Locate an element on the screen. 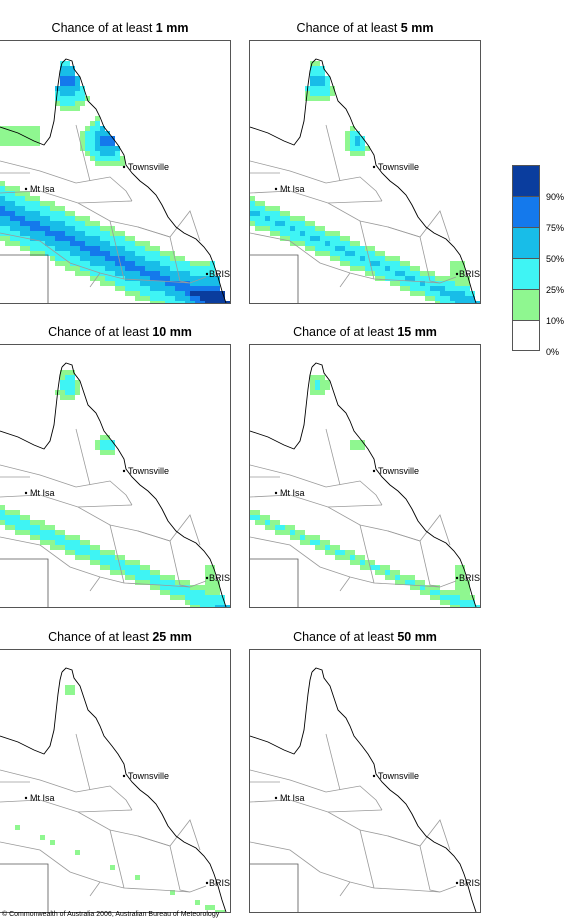 This screenshot has width=570, height=923. panel-title: Chance of at least 1 mm is located at coordinates (120, 28).